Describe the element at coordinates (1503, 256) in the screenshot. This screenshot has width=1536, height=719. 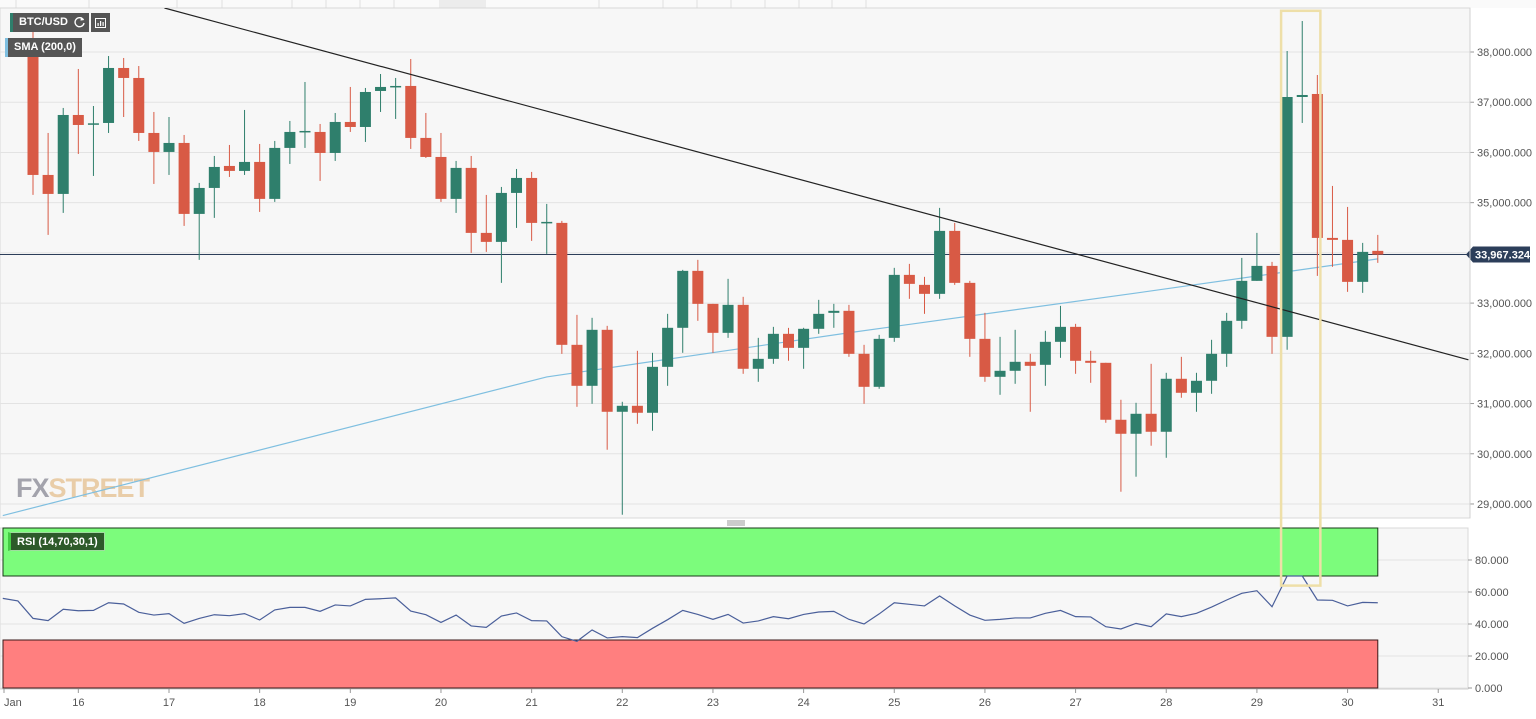
I see `last-price-label: 33,967.324` at that location.